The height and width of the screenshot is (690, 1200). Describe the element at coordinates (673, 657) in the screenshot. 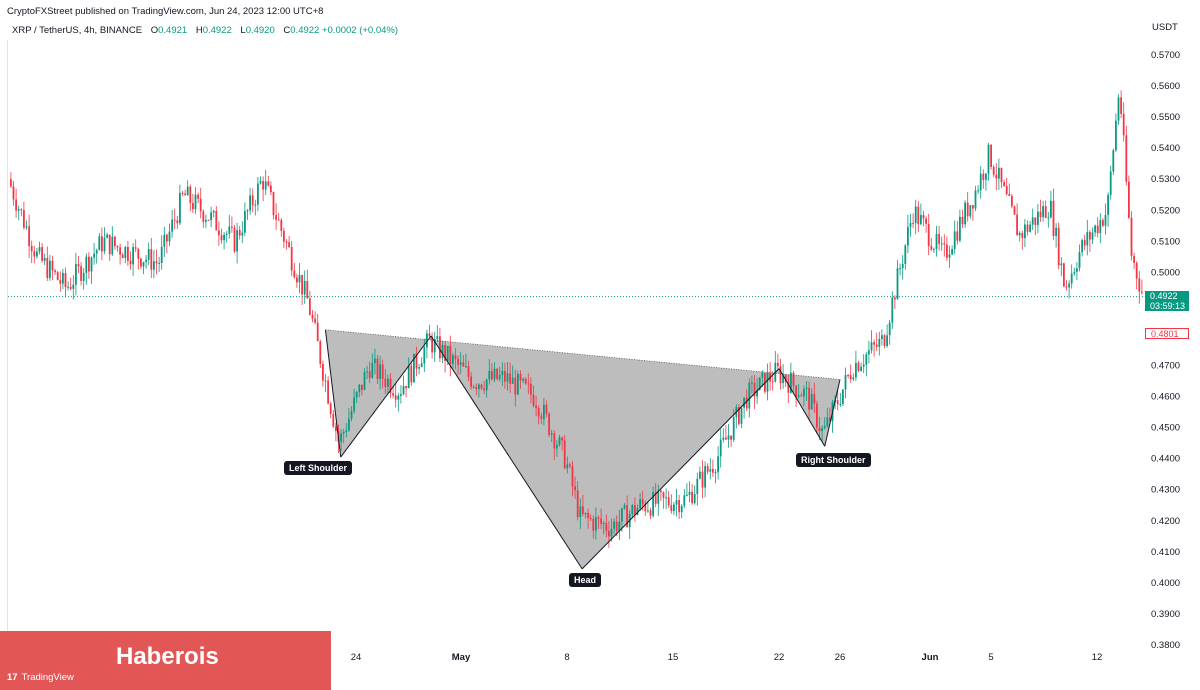

I see `x-tick-label: 15` at that location.